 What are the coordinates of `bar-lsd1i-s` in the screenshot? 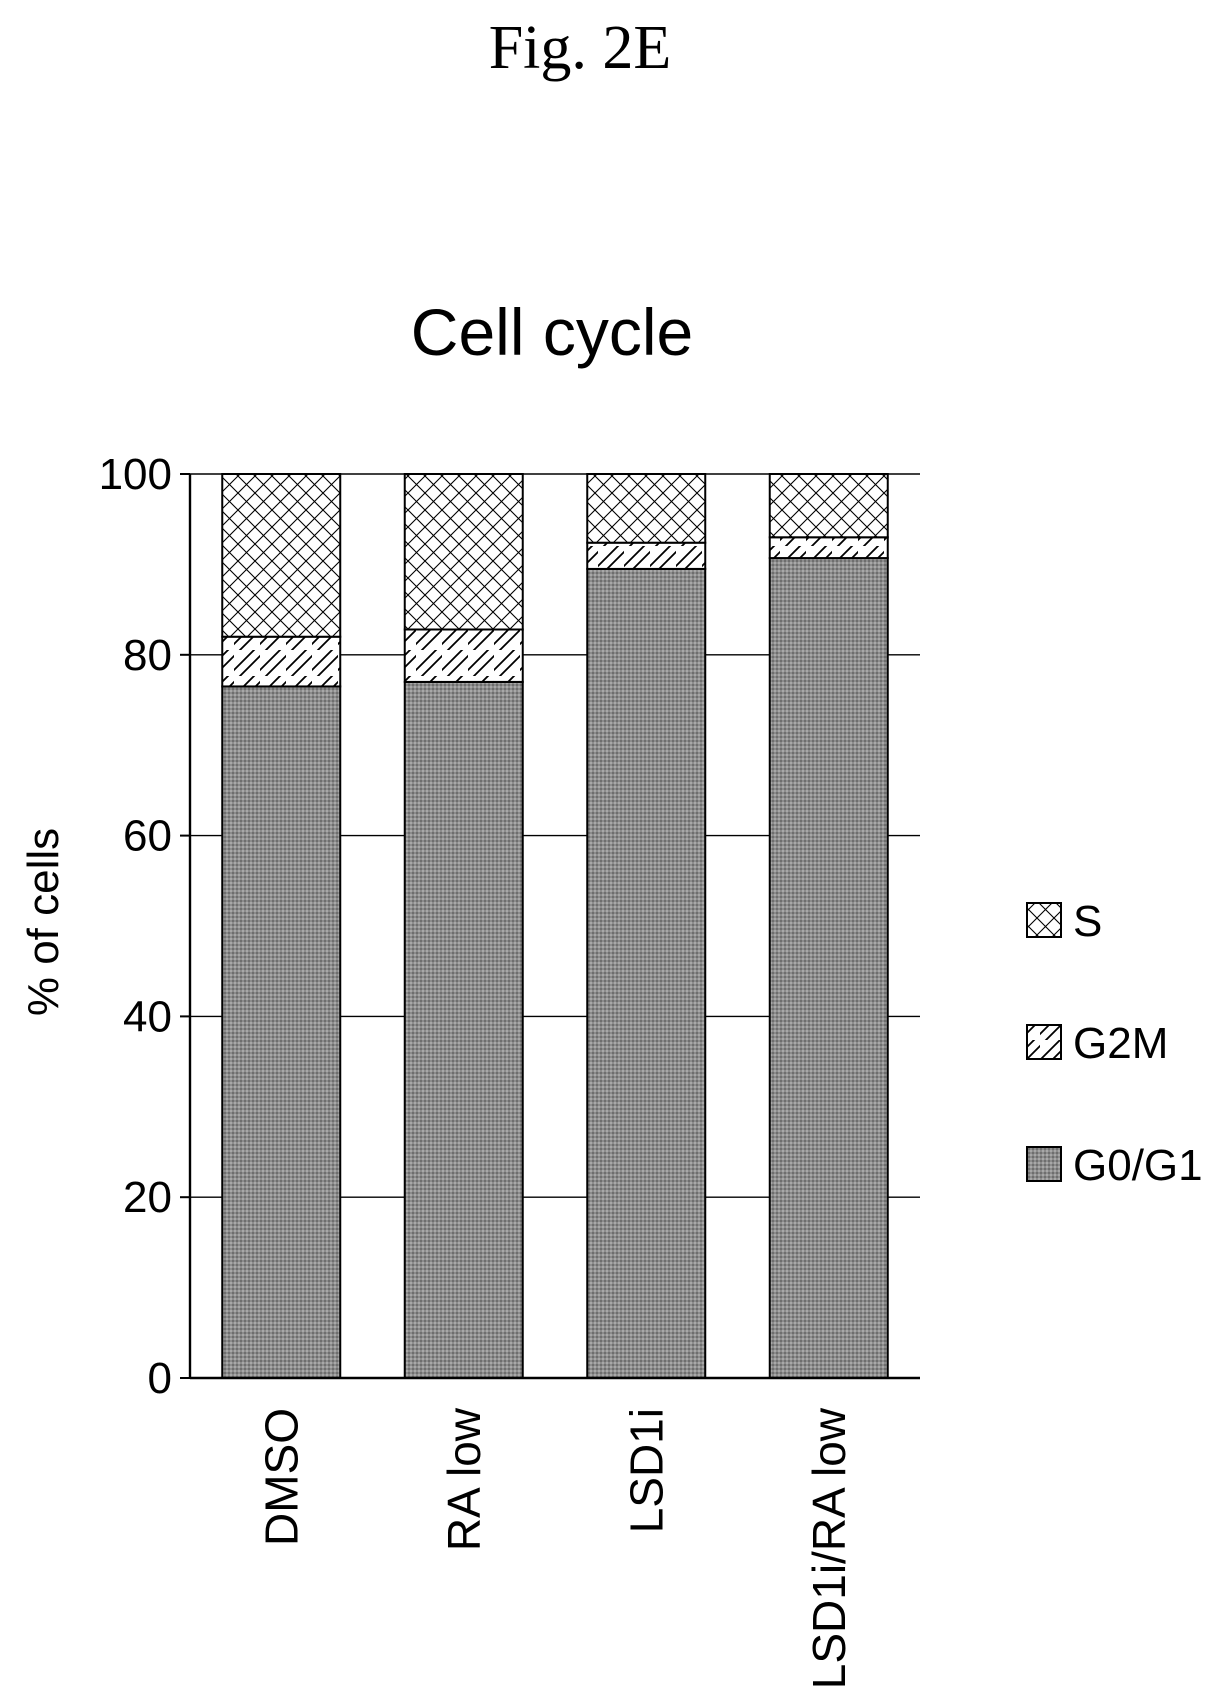 It's located at (646, 508).